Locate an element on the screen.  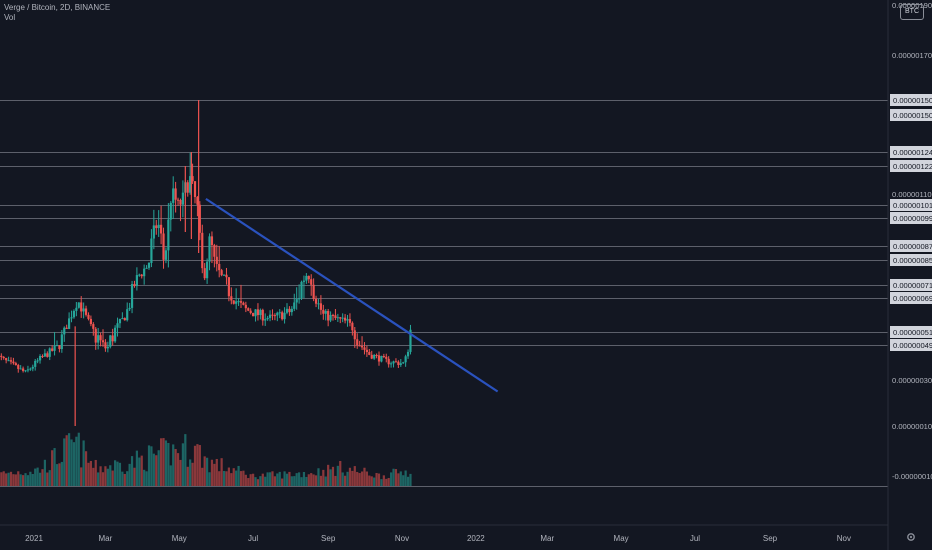
trendline is located at coordinates (352, 295).